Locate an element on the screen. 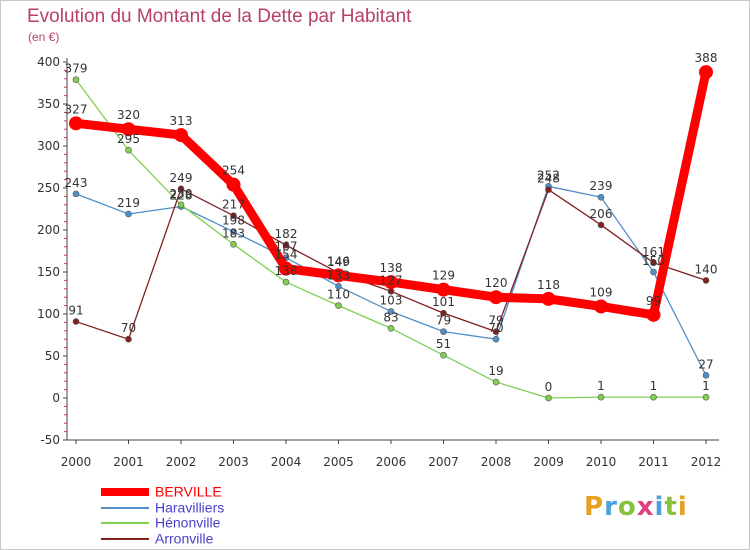 The image size is (750, 550). legend-label: BERVILLE is located at coordinates (188, 491).